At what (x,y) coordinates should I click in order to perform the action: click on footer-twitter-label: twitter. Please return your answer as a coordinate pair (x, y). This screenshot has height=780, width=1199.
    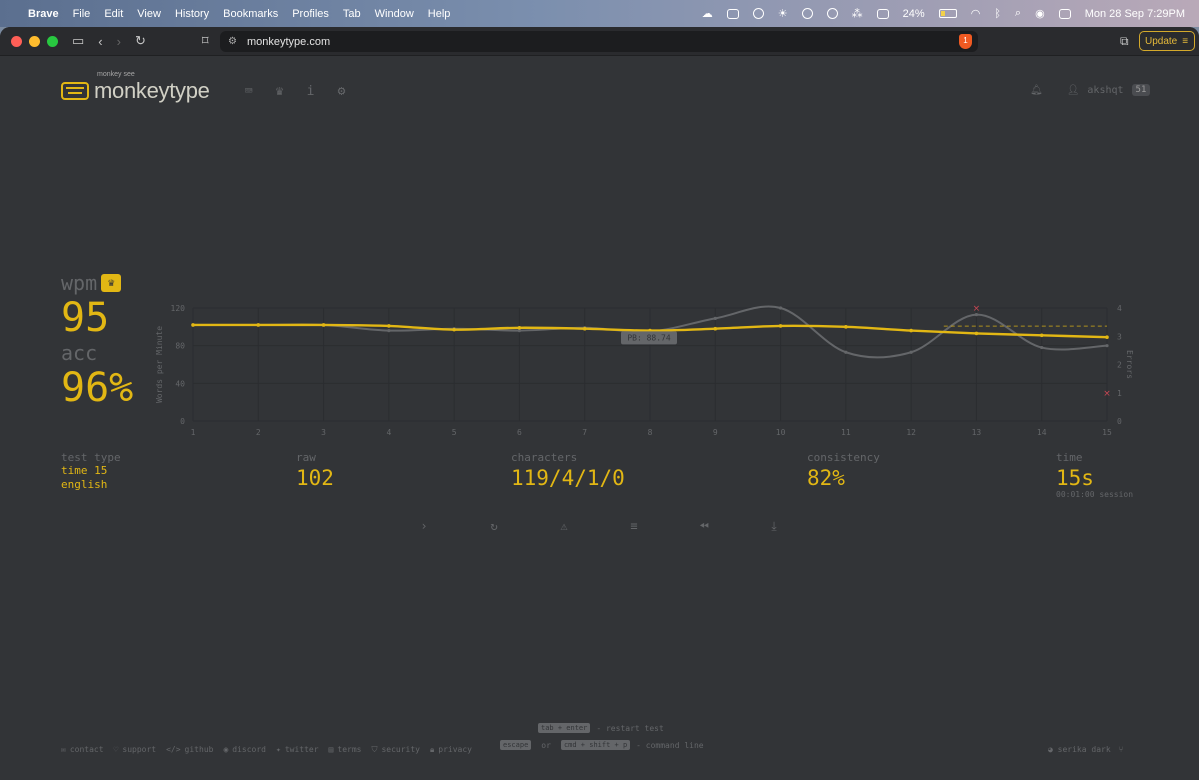
    Looking at the image, I should click on (301, 749).